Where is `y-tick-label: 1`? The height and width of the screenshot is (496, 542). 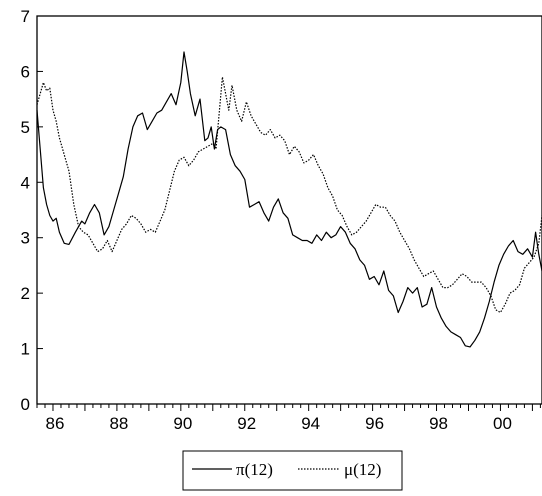
y-tick-label: 1 is located at coordinates (25, 349).